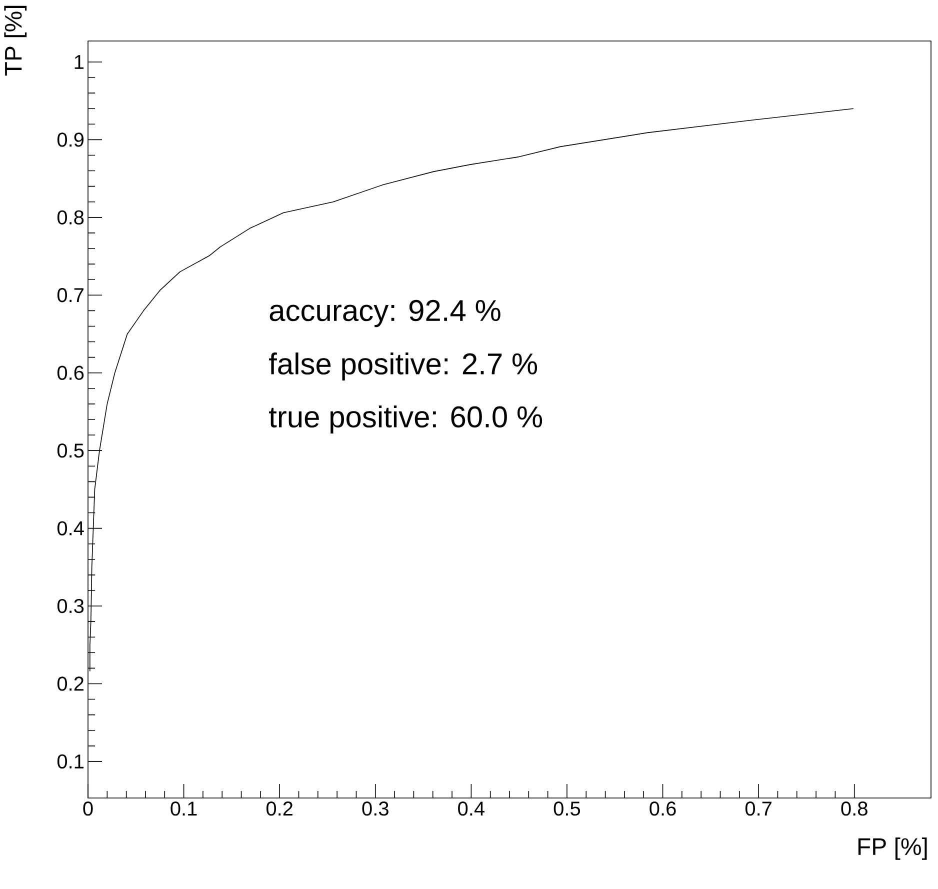  What do you see at coordinates (403, 366) in the screenshot?
I see `annotation: false positive: 2.7 %` at bounding box center [403, 366].